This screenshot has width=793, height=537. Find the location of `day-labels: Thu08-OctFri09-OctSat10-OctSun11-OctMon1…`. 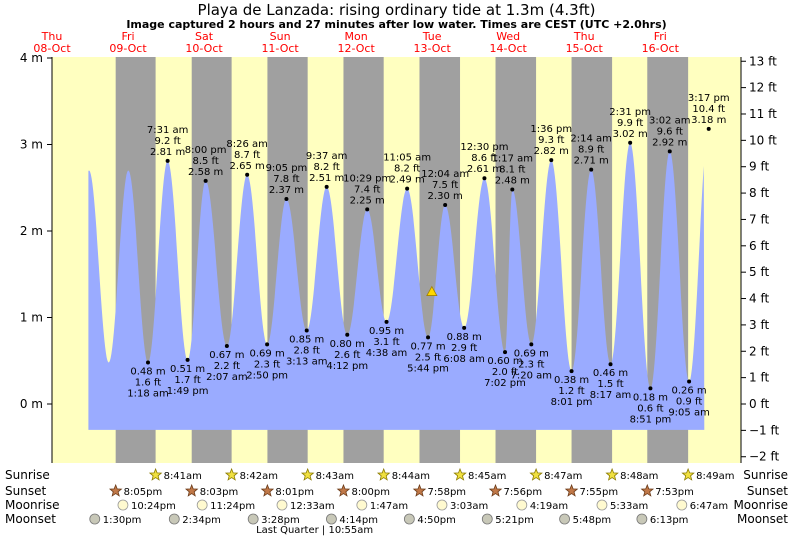

day-labels: Thu08-OctFri09-OctSat10-OctSun11-OctMon1… is located at coordinates (356, 42).